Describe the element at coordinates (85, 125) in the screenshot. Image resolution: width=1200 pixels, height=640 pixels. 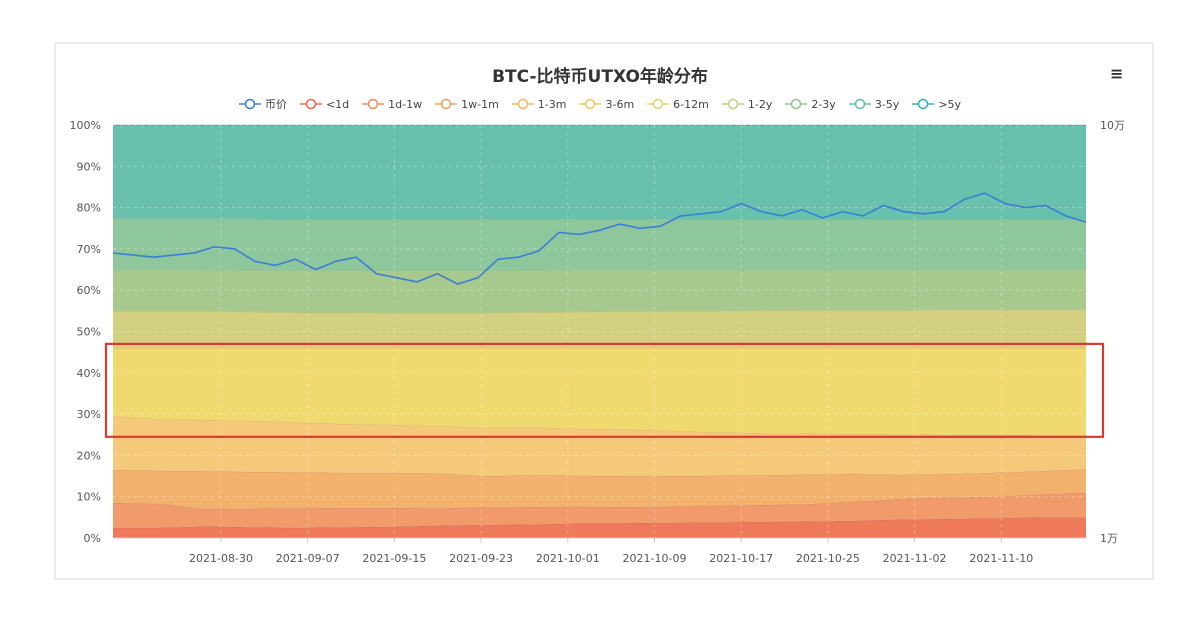
I see `y-tick-label: 100%` at that location.